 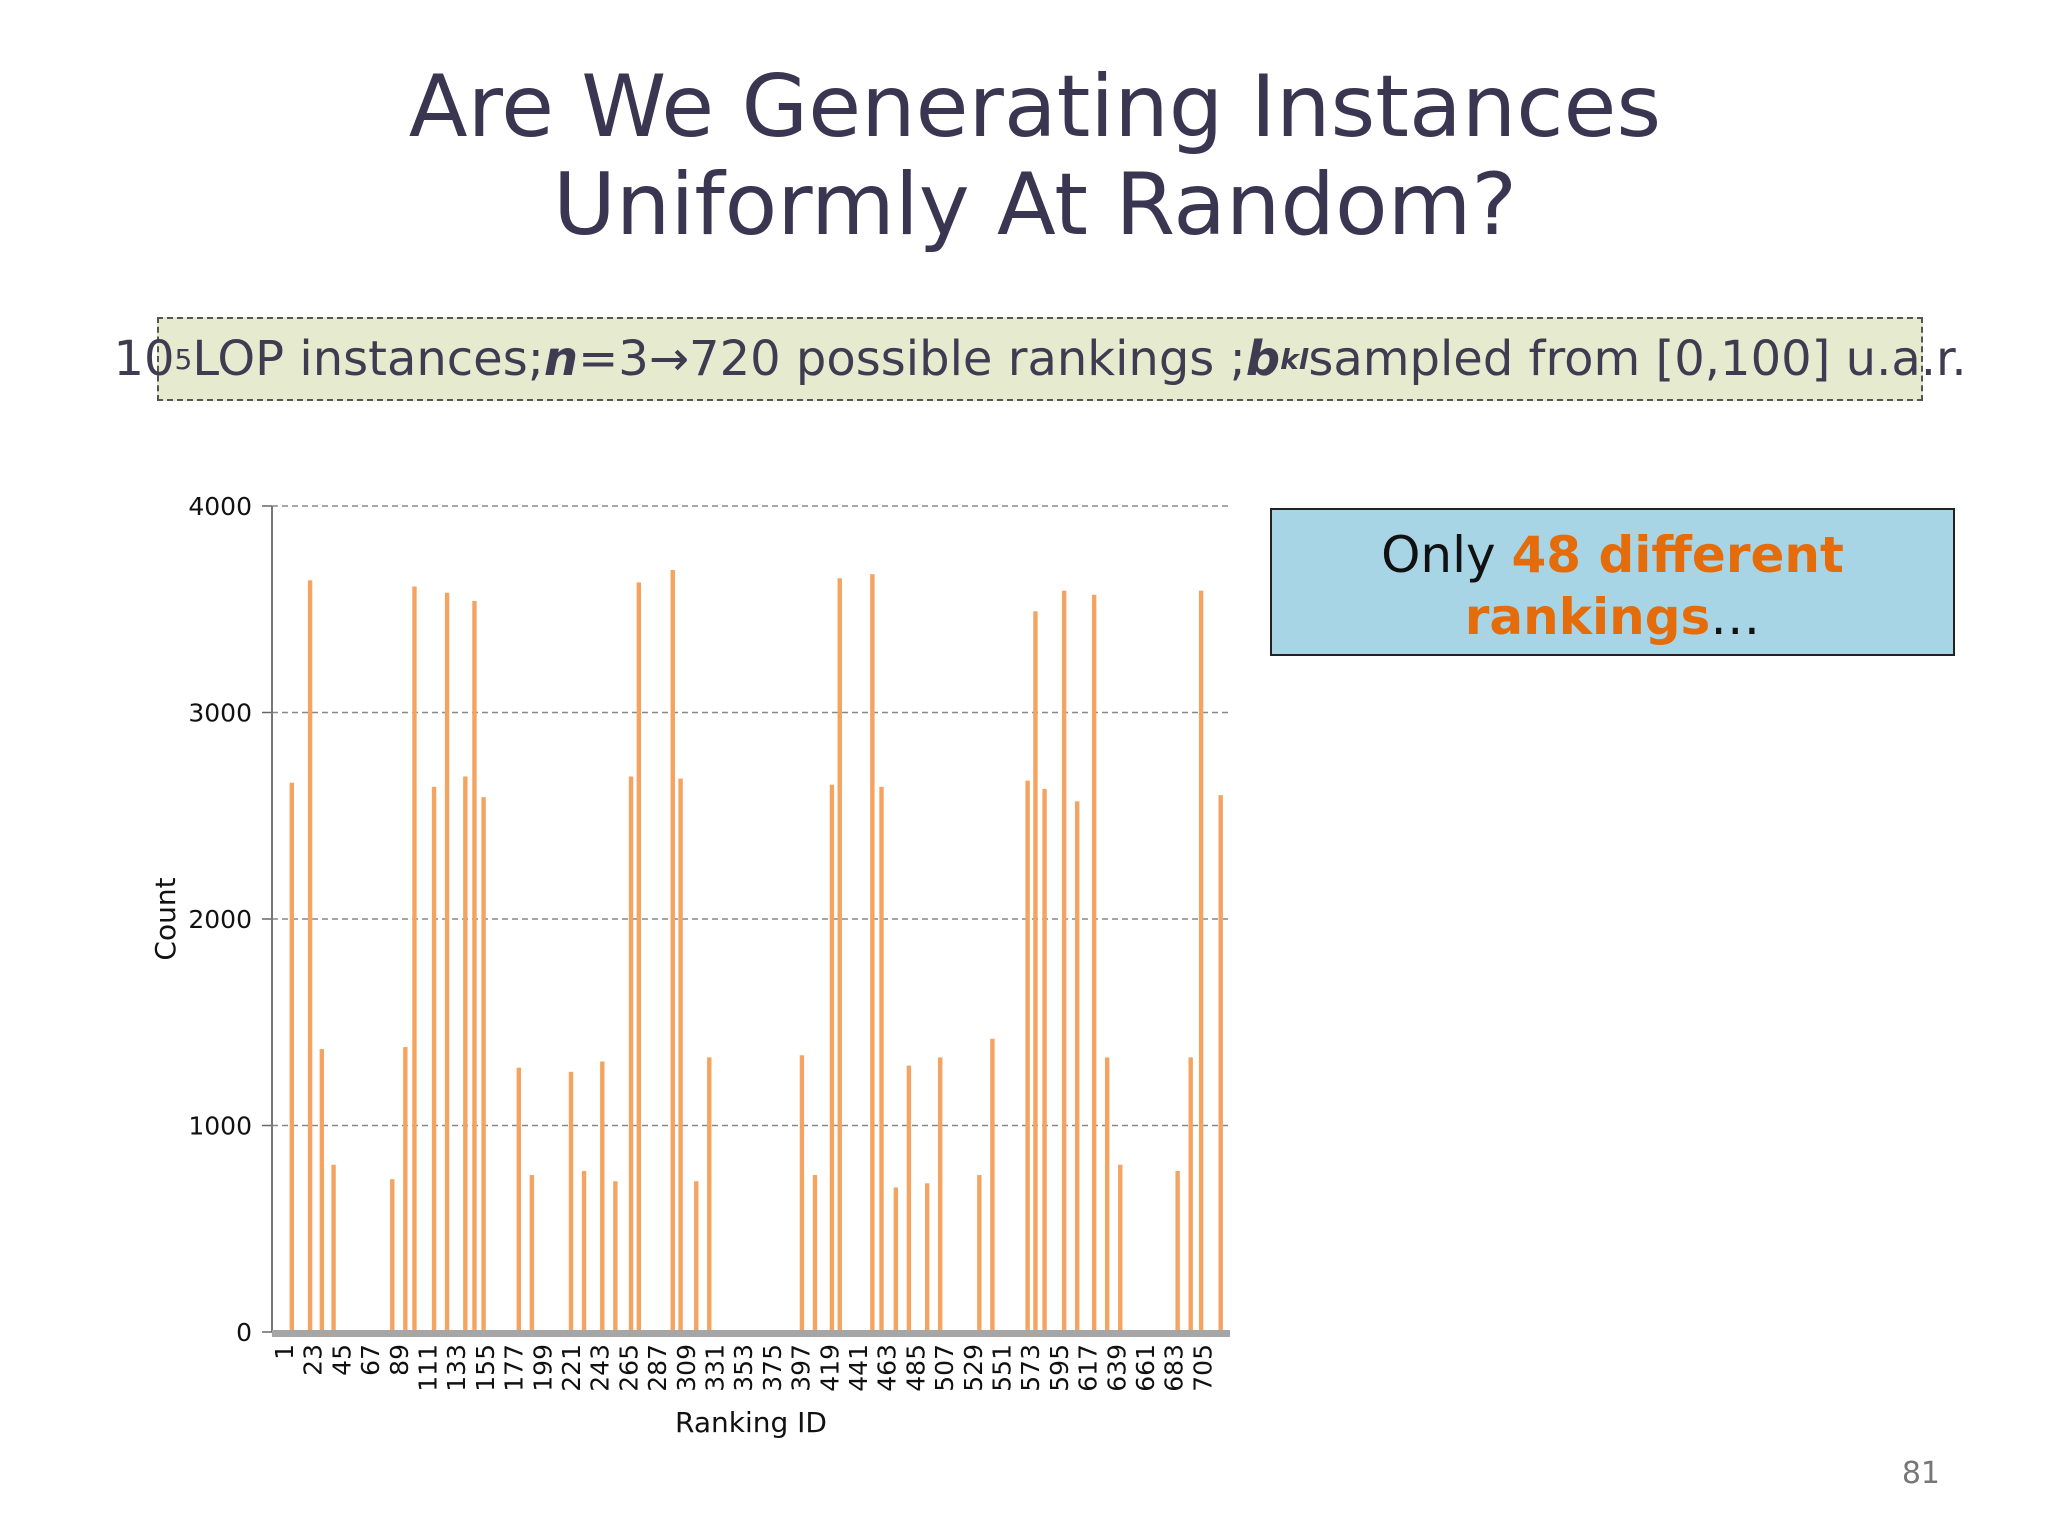 What do you see at coordinates (428, 1368) in the screenshot?
I see `x-tick-label: 111` at bounding box center [428, 1368].